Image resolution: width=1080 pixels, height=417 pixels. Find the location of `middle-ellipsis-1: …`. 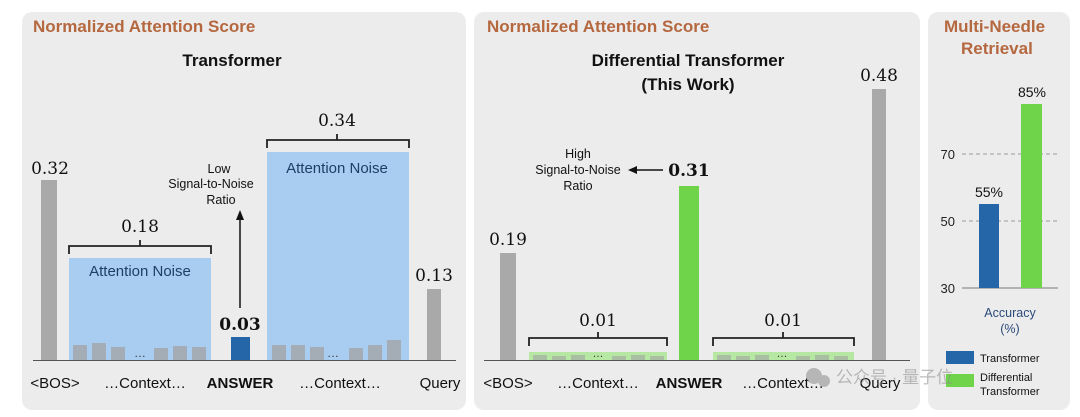

middle-ellipsis-1: … is located at coordinates (598, 354).